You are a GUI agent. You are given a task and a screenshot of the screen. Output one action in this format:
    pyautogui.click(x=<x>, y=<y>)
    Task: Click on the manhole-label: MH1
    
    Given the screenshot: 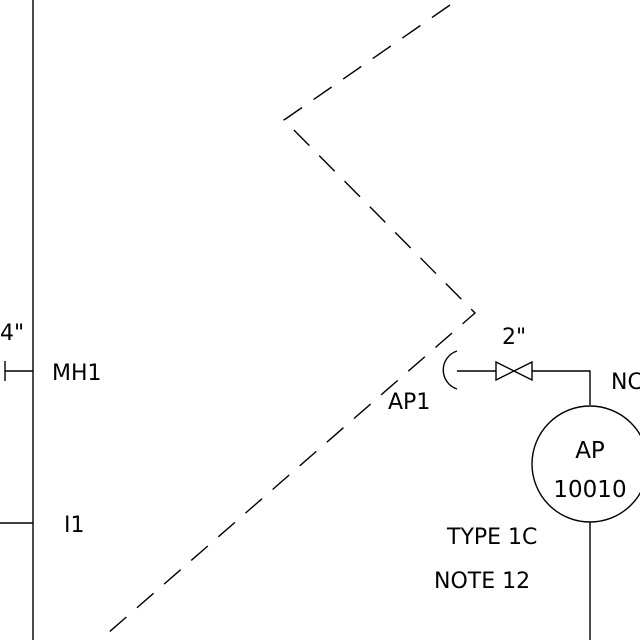 What is the action you would take?
    pyautogui.click(x=77, y=373)
    